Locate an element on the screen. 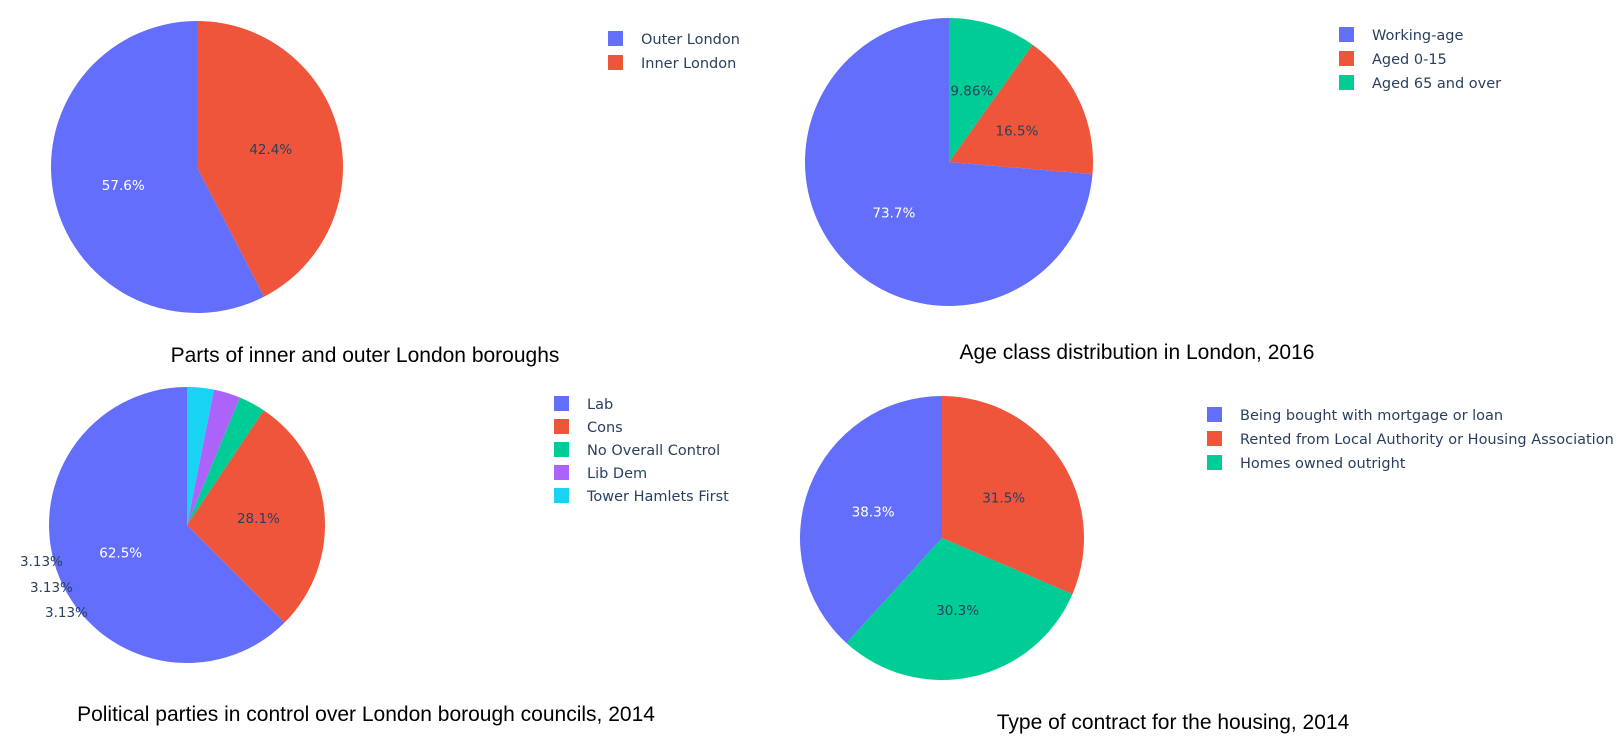 This screenshot has width=1618, height=754. legend-label: Aged 0-15 is located at coordinates (1409, 60).